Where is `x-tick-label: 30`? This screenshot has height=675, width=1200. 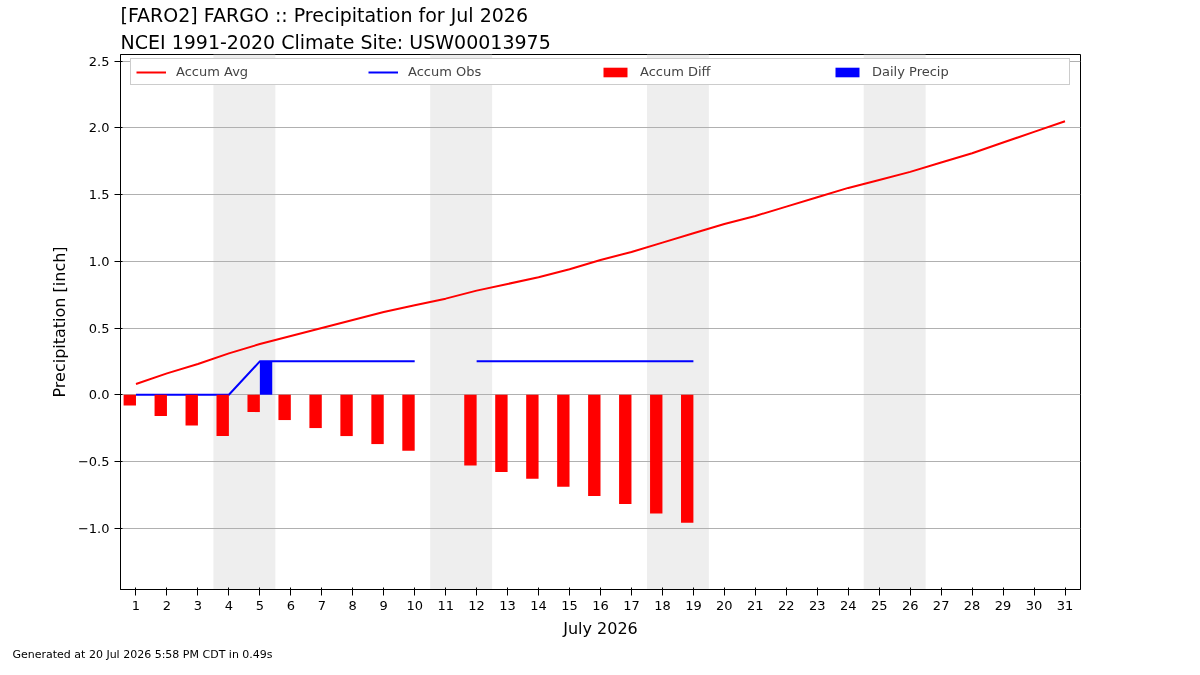
x-tick-label: 30 is located at coordinates (1034, 605).